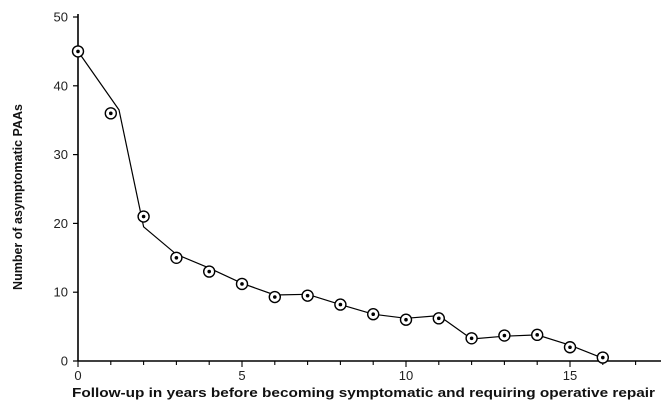  I want to click on y-axis-label: Number of asymptomatic PAAs, so click(18, 197).